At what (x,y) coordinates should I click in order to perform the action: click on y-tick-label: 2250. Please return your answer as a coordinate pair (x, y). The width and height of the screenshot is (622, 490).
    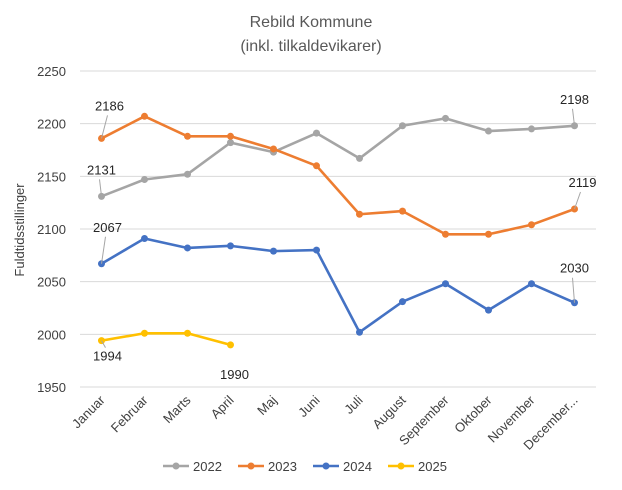
    Looking at the image, I should click on (51, 71).